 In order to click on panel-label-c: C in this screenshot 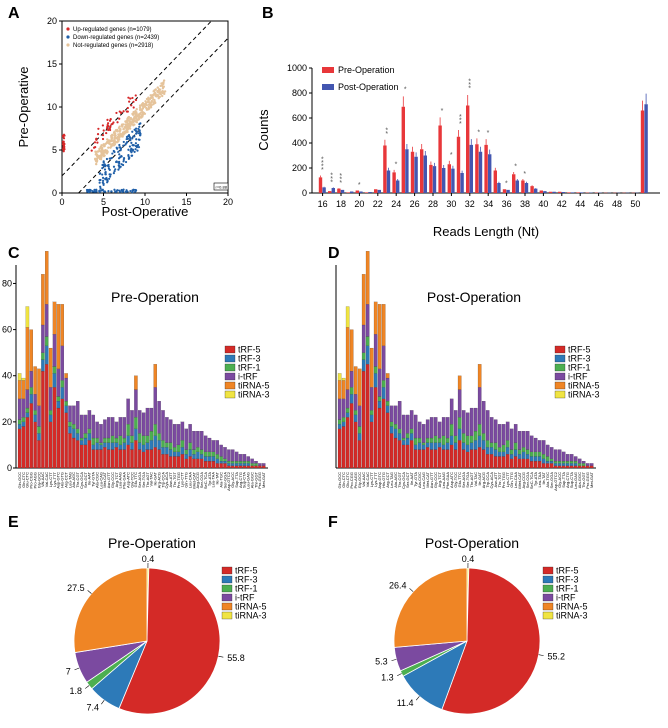, I will do `click(14, 253)`.